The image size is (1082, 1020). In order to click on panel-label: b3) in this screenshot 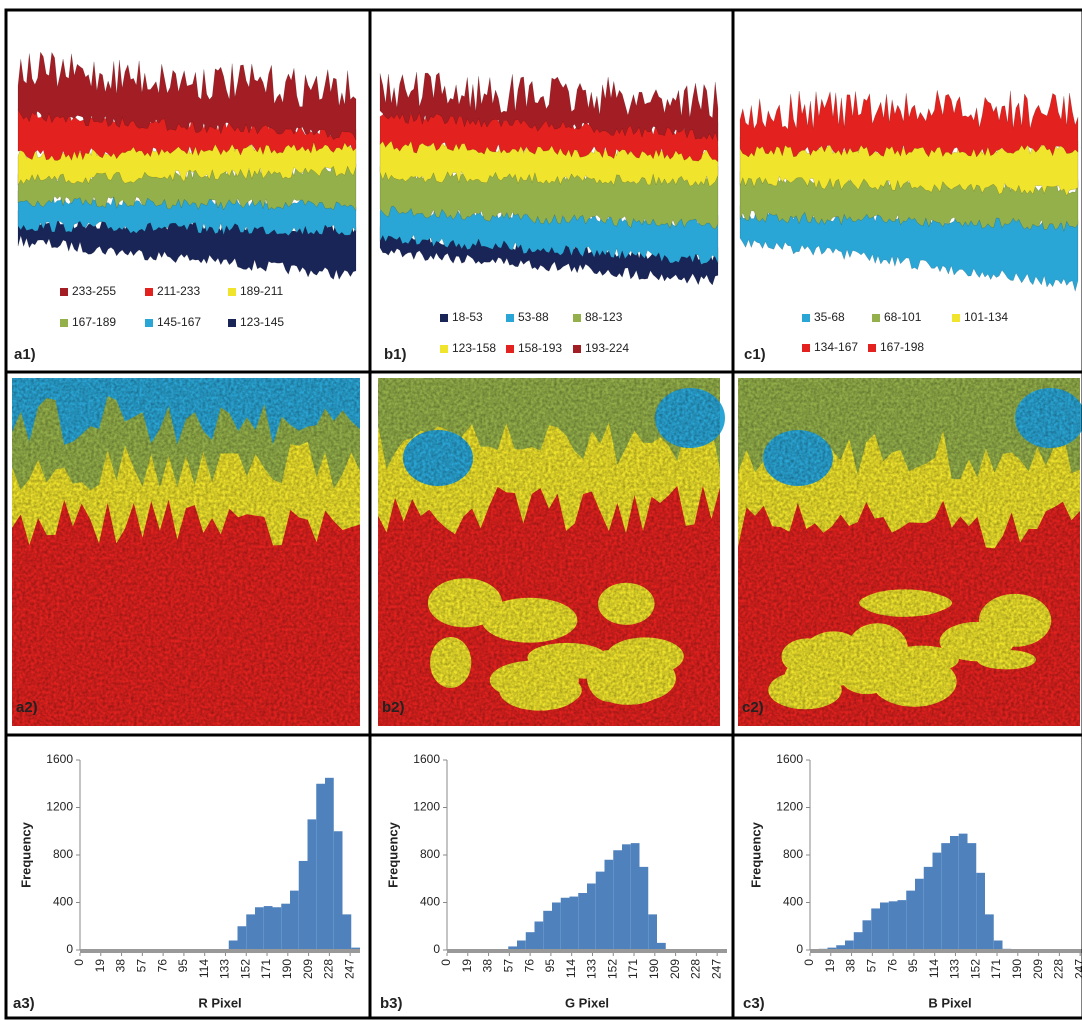, I will do `click(391, 1003)`.